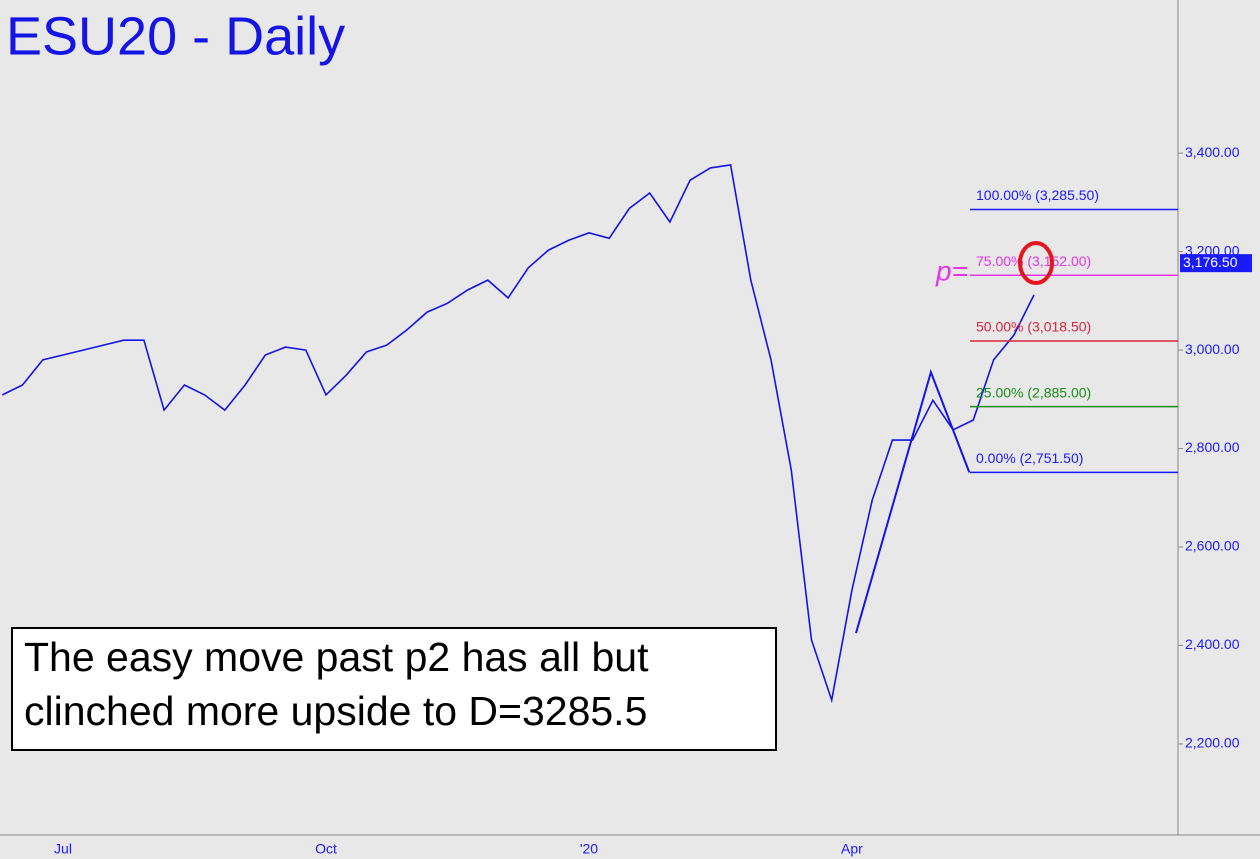  Describe the element at coordinates (336, 657) in the screenshot. I see `note-text: The easy move past p2 has all but` at that location.